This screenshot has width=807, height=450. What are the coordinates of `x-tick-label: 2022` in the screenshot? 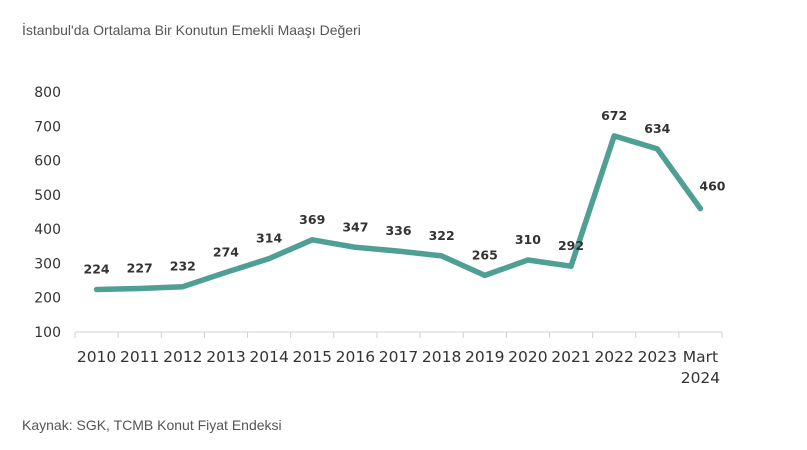 It's located at (613, 357).